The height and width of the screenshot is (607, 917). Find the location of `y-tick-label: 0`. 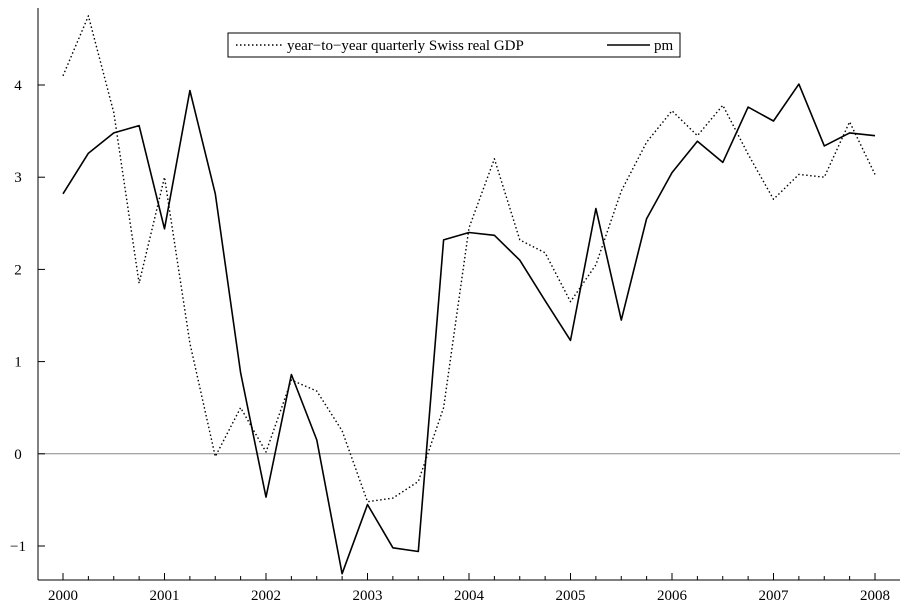

y-tick-label: 0 is located at coordinates (18, 455).